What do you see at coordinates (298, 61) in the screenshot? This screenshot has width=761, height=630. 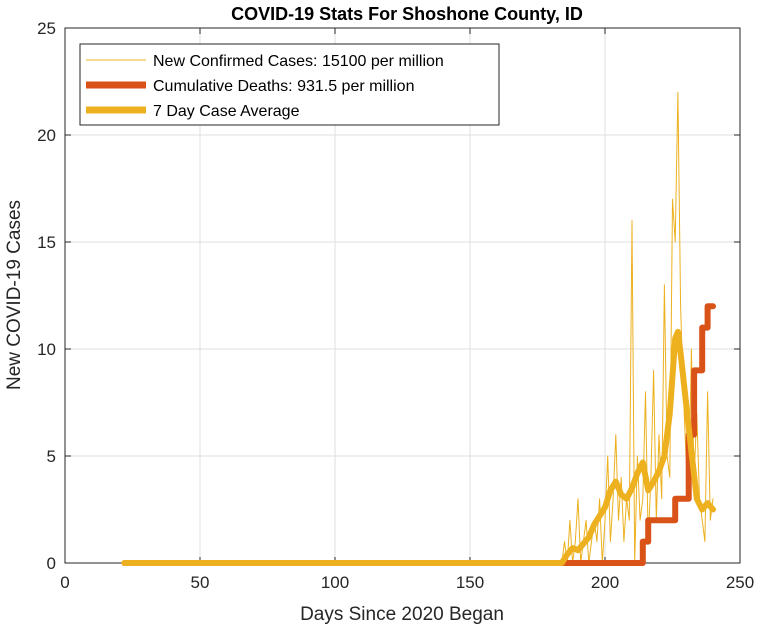 I see `legend-label-new-cases: New Confirmed Cases: 15100 per million` at bounding box center [298, 61].